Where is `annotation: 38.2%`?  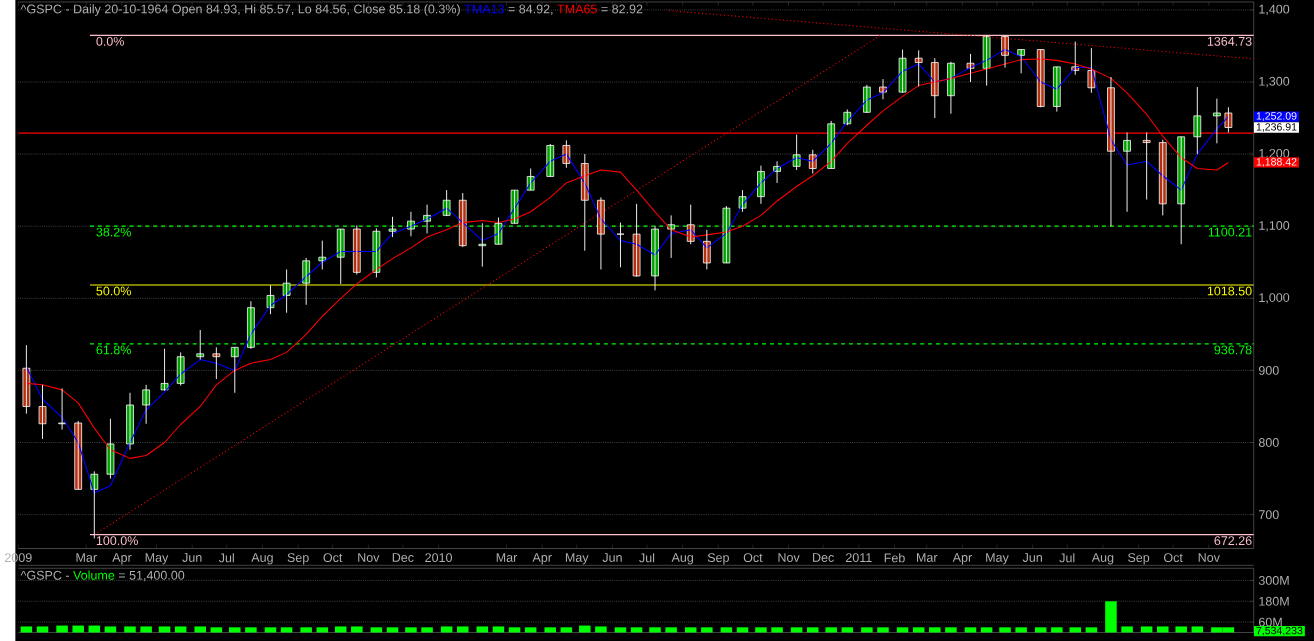 annotation: 38.2% is located at coordinates (113, 232).